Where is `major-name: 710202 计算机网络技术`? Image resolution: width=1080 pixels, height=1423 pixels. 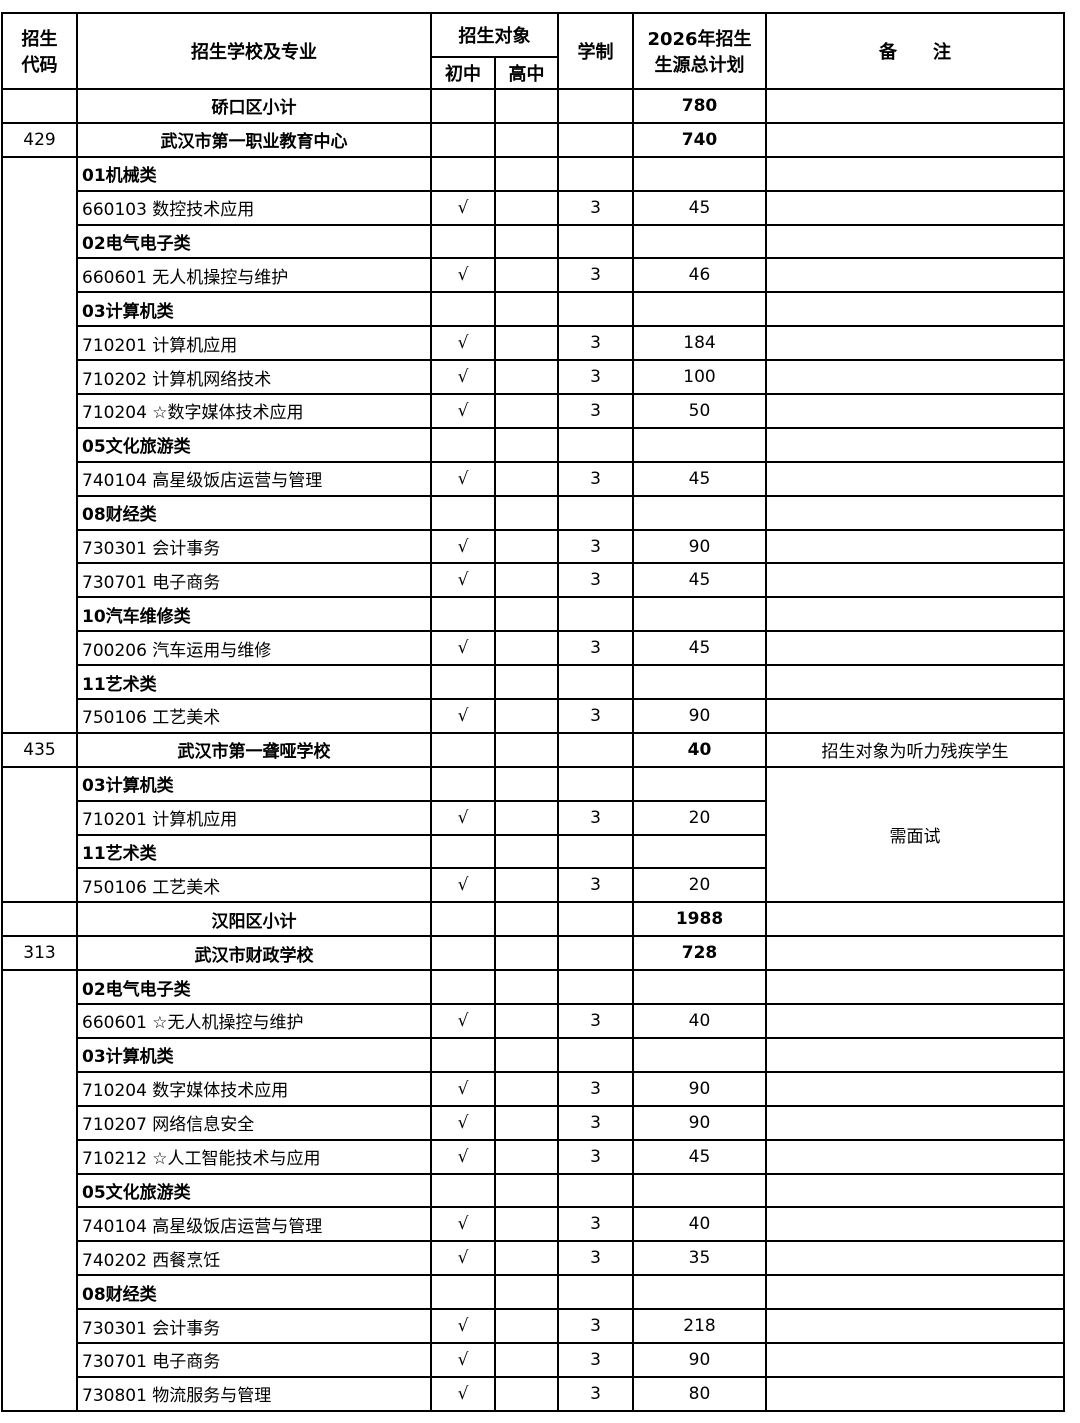
major-name: 710202 计算机网络技术 is located at coordinates (254, 377).